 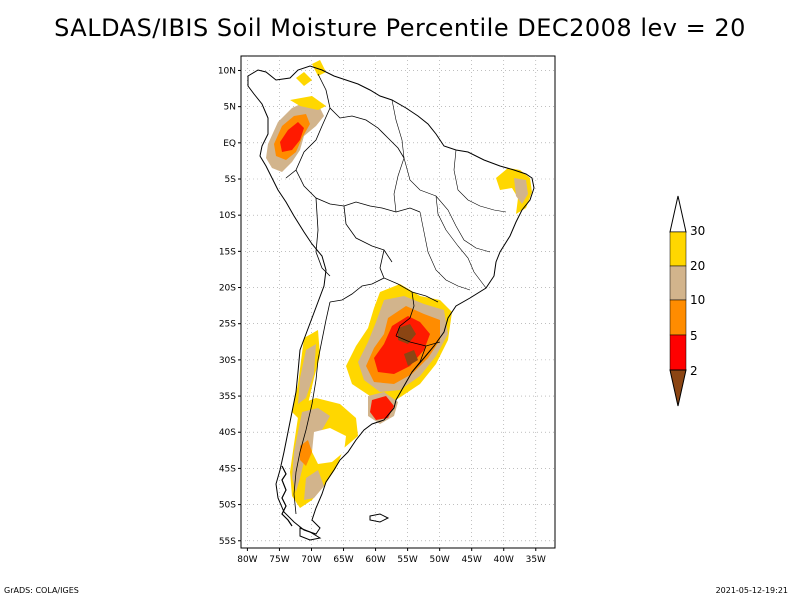 I want to click on lon-tick-label: 35W, so click(x=536, y=560).